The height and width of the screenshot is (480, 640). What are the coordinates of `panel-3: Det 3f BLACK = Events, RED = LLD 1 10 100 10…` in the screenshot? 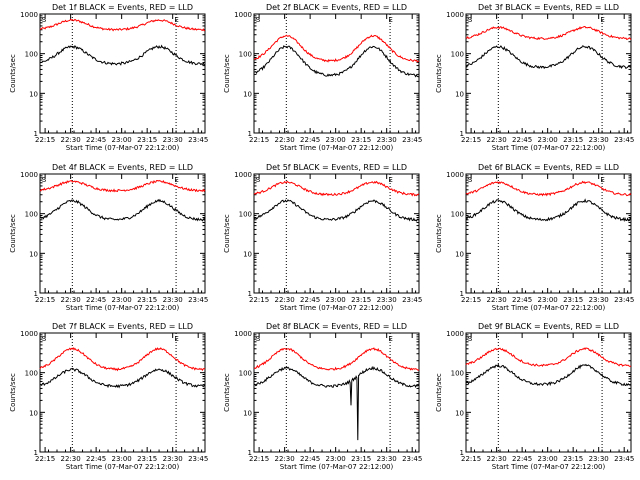 It's located at (534, 77).